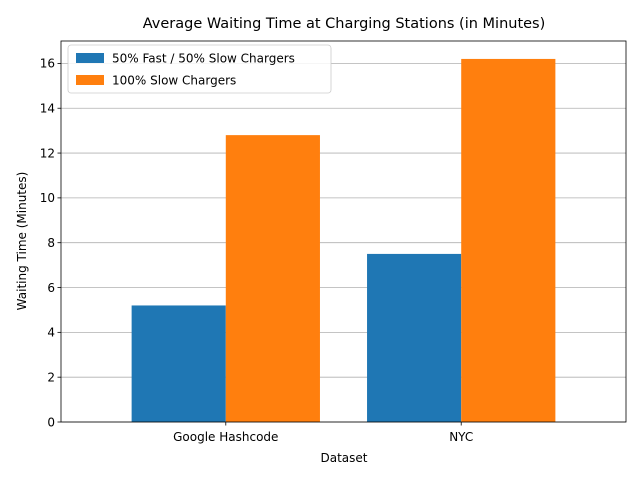  I want to click on y-tick-label: 4, so click(51, 333).